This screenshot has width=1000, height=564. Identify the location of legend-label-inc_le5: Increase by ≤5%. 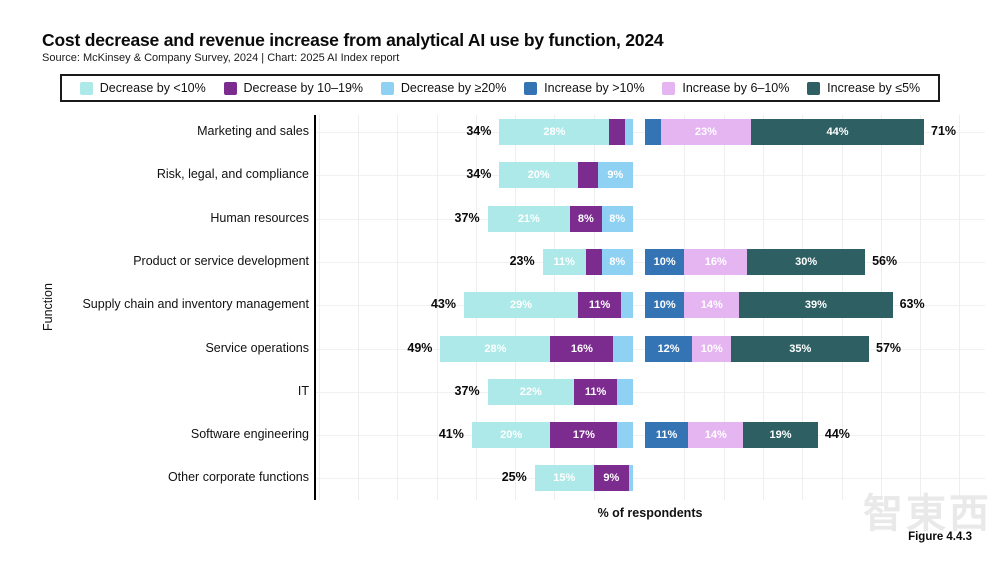
(874, 88).